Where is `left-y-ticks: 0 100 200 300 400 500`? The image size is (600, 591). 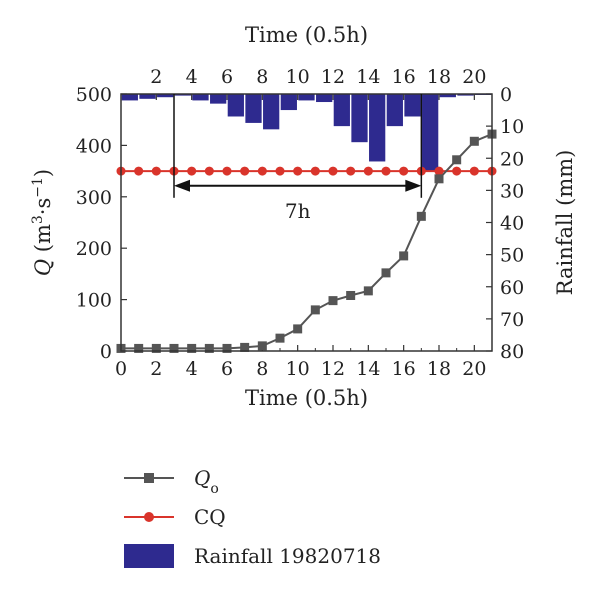 left-y-ticks: 0 100 200 300 400 500 is located at coordinates (101, 223).